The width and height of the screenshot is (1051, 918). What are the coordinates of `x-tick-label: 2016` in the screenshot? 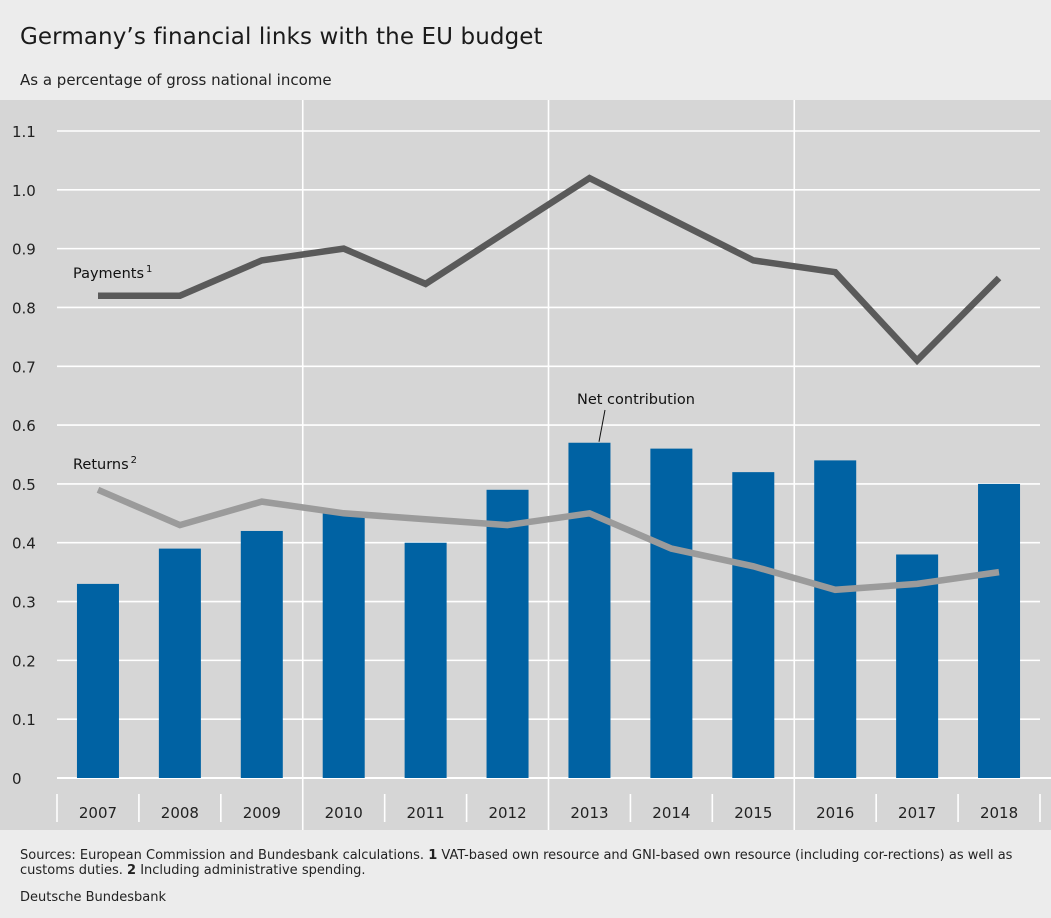 It's located at (835, 813).